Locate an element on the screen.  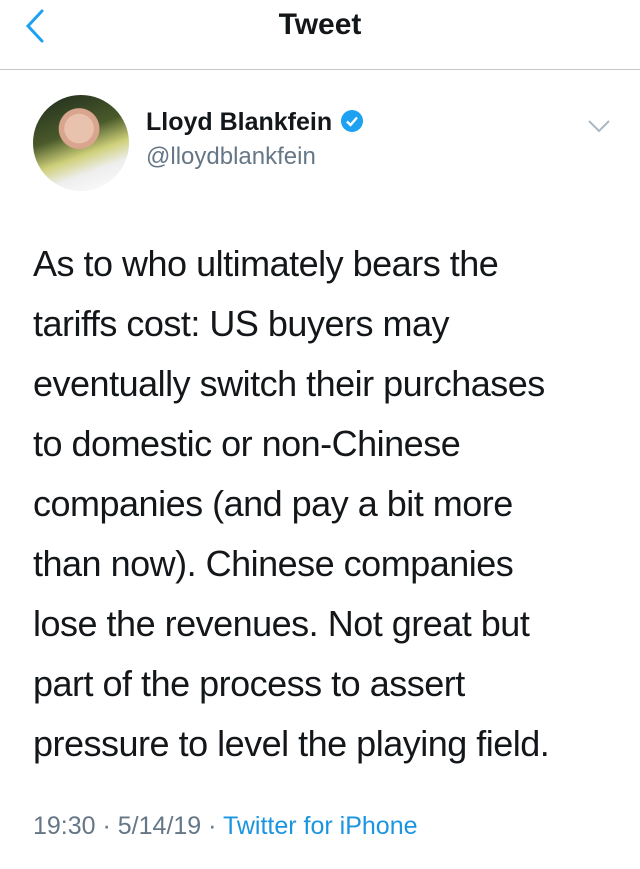
nav-header: Tweet is located at coordinates (320, 35).